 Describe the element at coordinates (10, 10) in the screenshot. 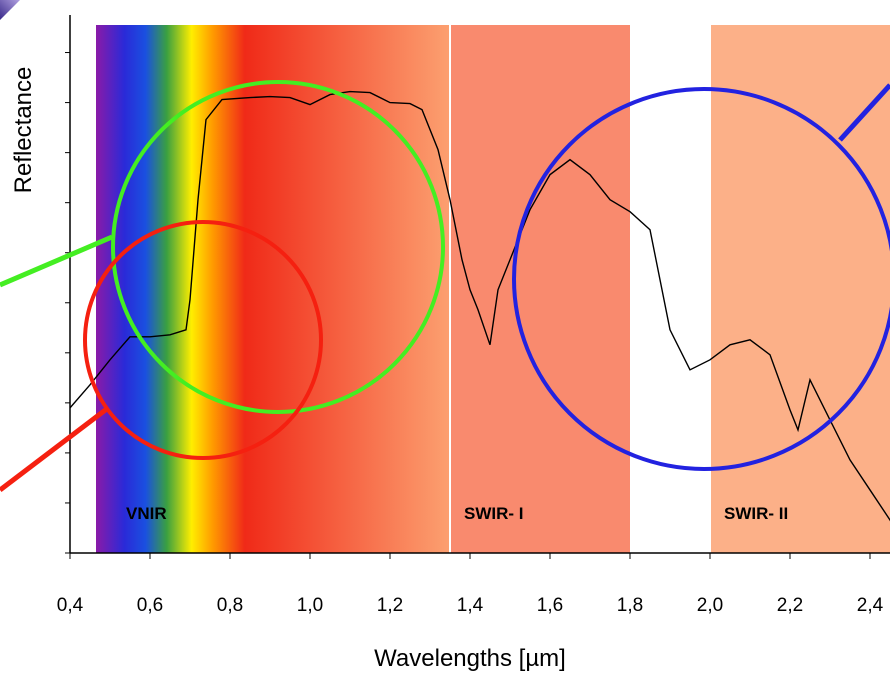

I see `corner-decoration` at that location.